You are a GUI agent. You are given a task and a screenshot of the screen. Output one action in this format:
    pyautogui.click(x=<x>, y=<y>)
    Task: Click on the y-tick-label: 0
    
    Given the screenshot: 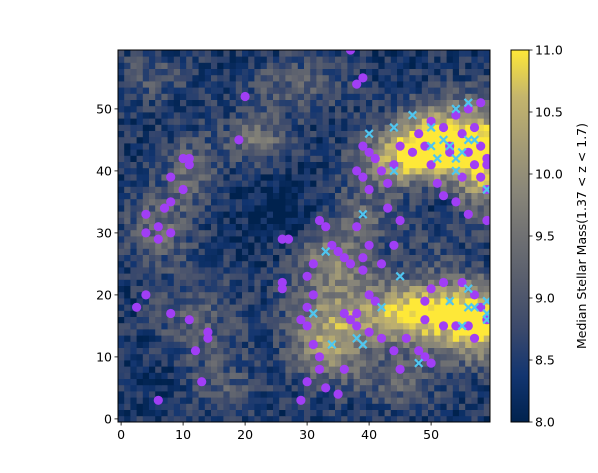 What is the action you would take?
    pyautogui.click(x=108, y=418)
    